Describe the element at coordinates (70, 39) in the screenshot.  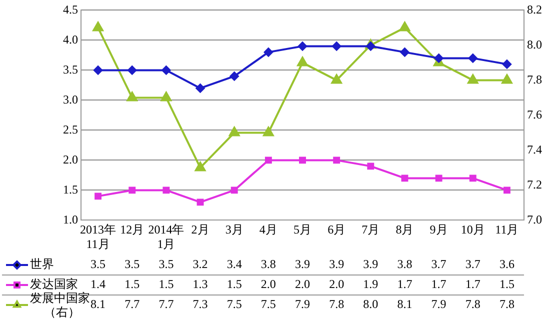
I see `y-tick-label: 4.0` at that location.